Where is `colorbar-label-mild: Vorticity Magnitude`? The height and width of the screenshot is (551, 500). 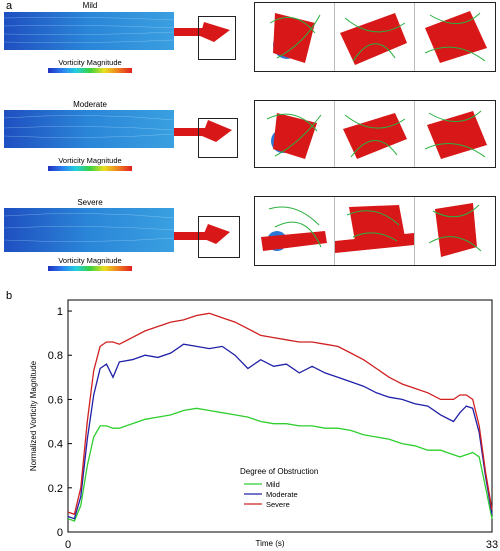 colorbar-label-mild: Vorticity Magnitude is located at coordinates (90, 62).